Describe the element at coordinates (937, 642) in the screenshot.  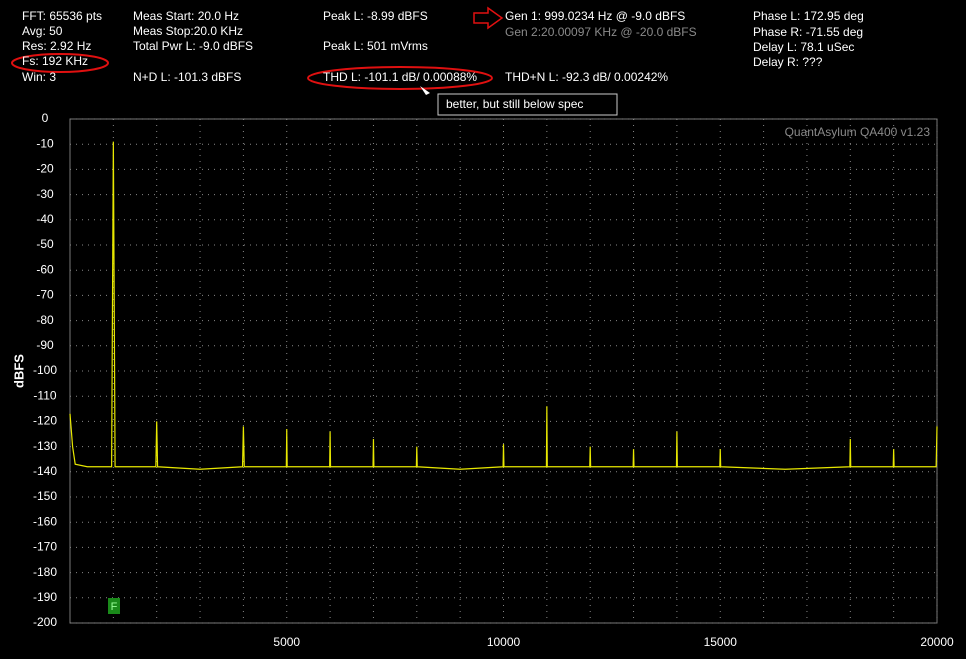
I see `x-tick-label: 20000` at that location.